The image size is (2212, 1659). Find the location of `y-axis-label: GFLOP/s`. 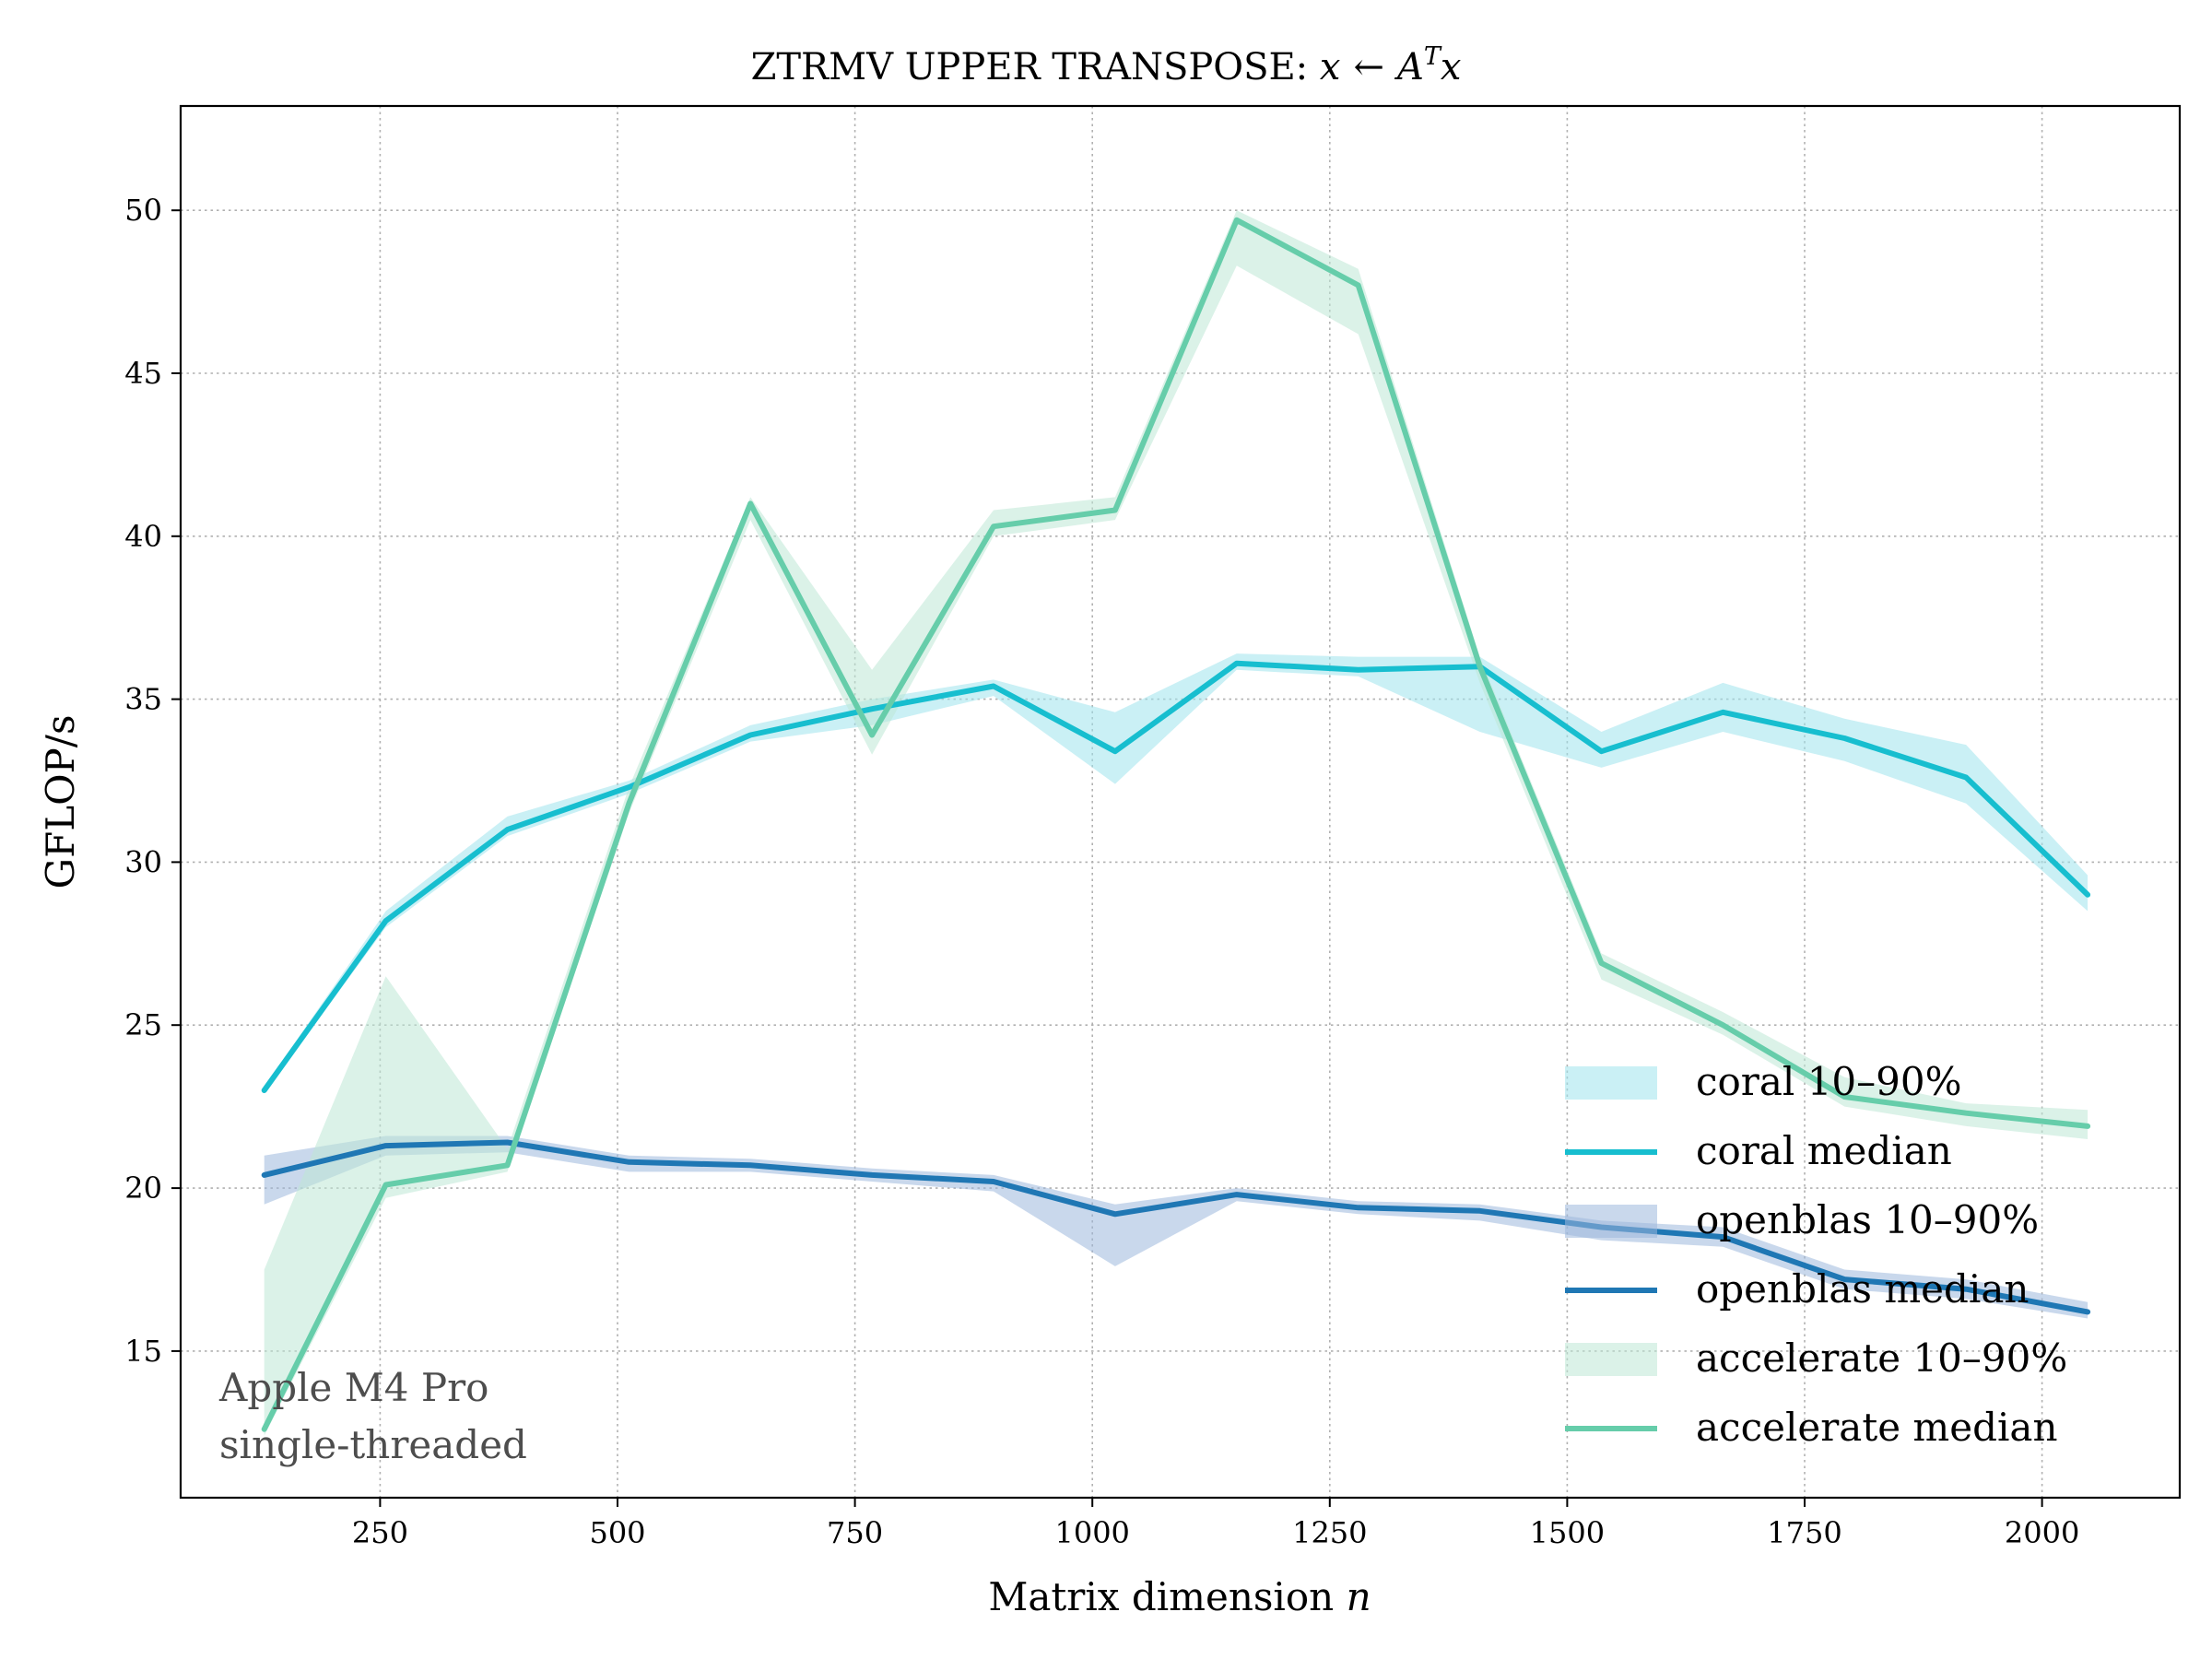

y-axis-label: GFLOP/s is located at coordinates (60, 802).